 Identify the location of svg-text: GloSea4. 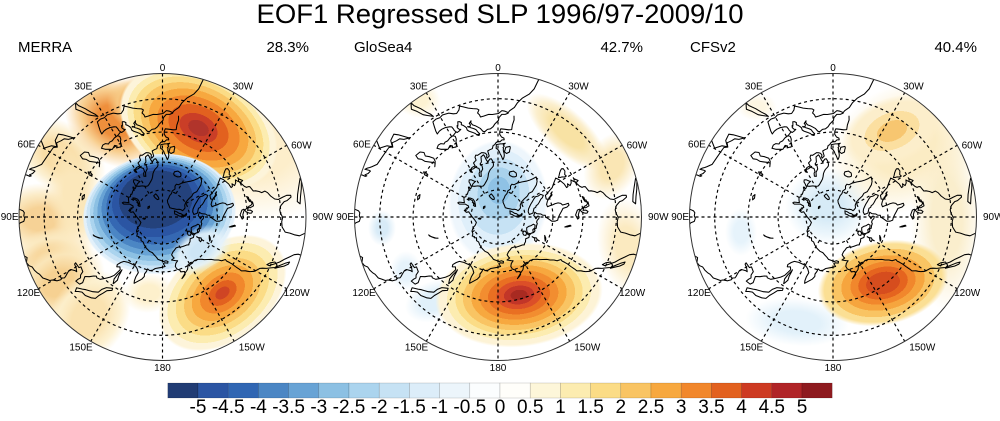
(383, 47).